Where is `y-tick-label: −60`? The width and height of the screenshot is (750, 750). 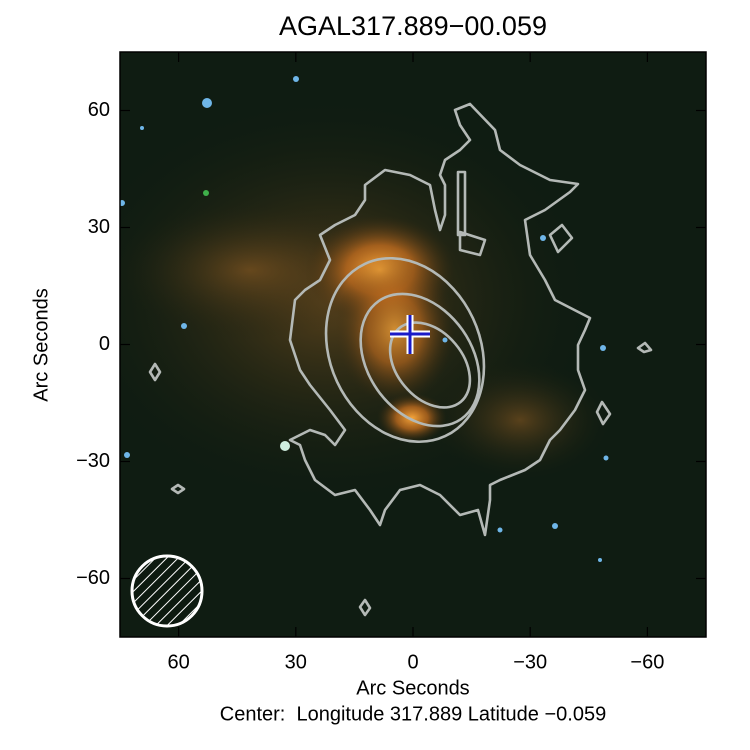
y-tick-label: −60 is located at coordinates (93, 578).